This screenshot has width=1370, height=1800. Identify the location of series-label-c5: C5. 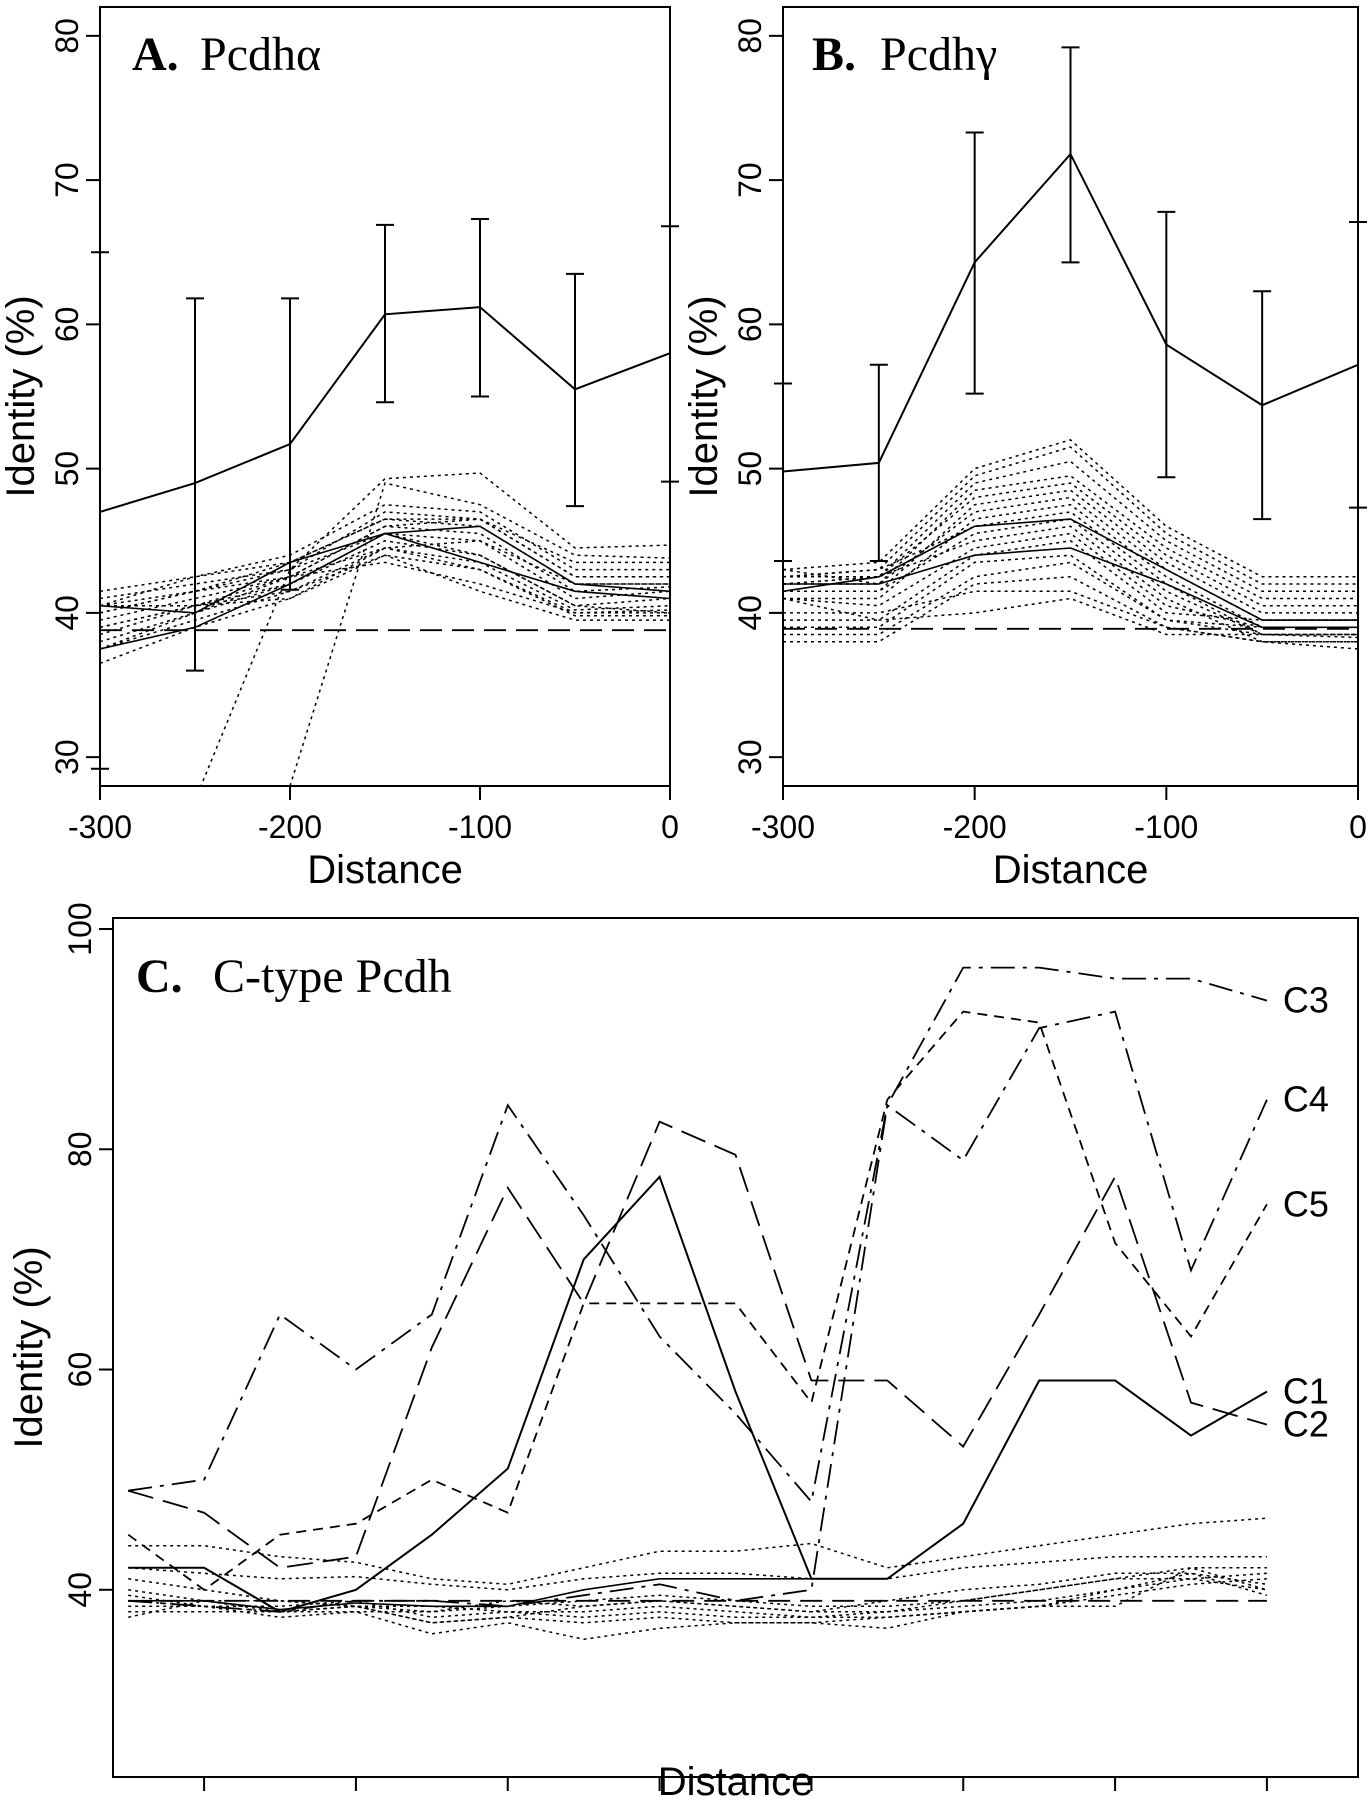
(1306, 1203).